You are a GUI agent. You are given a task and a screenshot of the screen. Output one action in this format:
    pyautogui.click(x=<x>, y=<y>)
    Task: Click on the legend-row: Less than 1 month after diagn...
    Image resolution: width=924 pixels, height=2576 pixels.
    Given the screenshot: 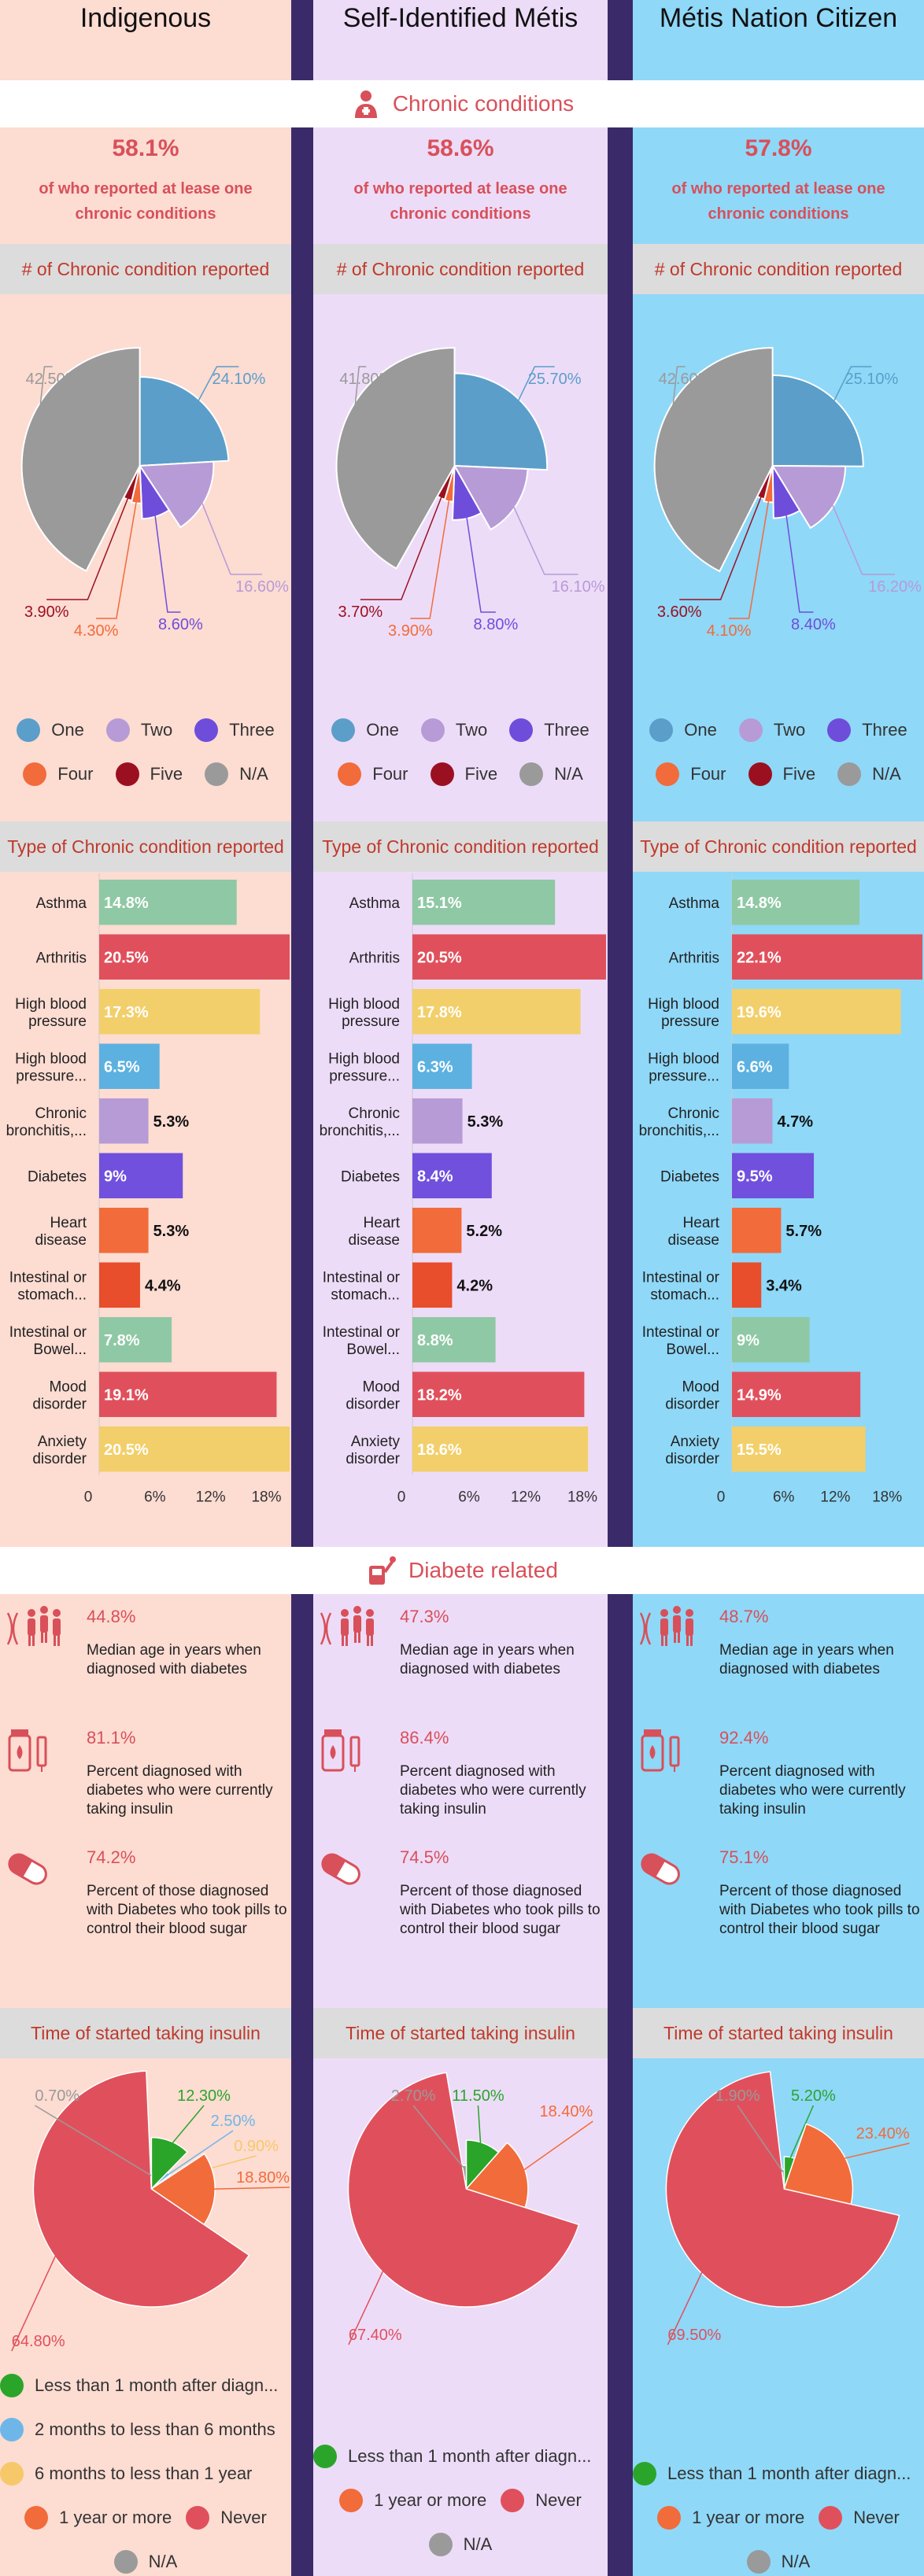 What is the action you would take?
    pyautogui.click(x=145, y=2386)
    